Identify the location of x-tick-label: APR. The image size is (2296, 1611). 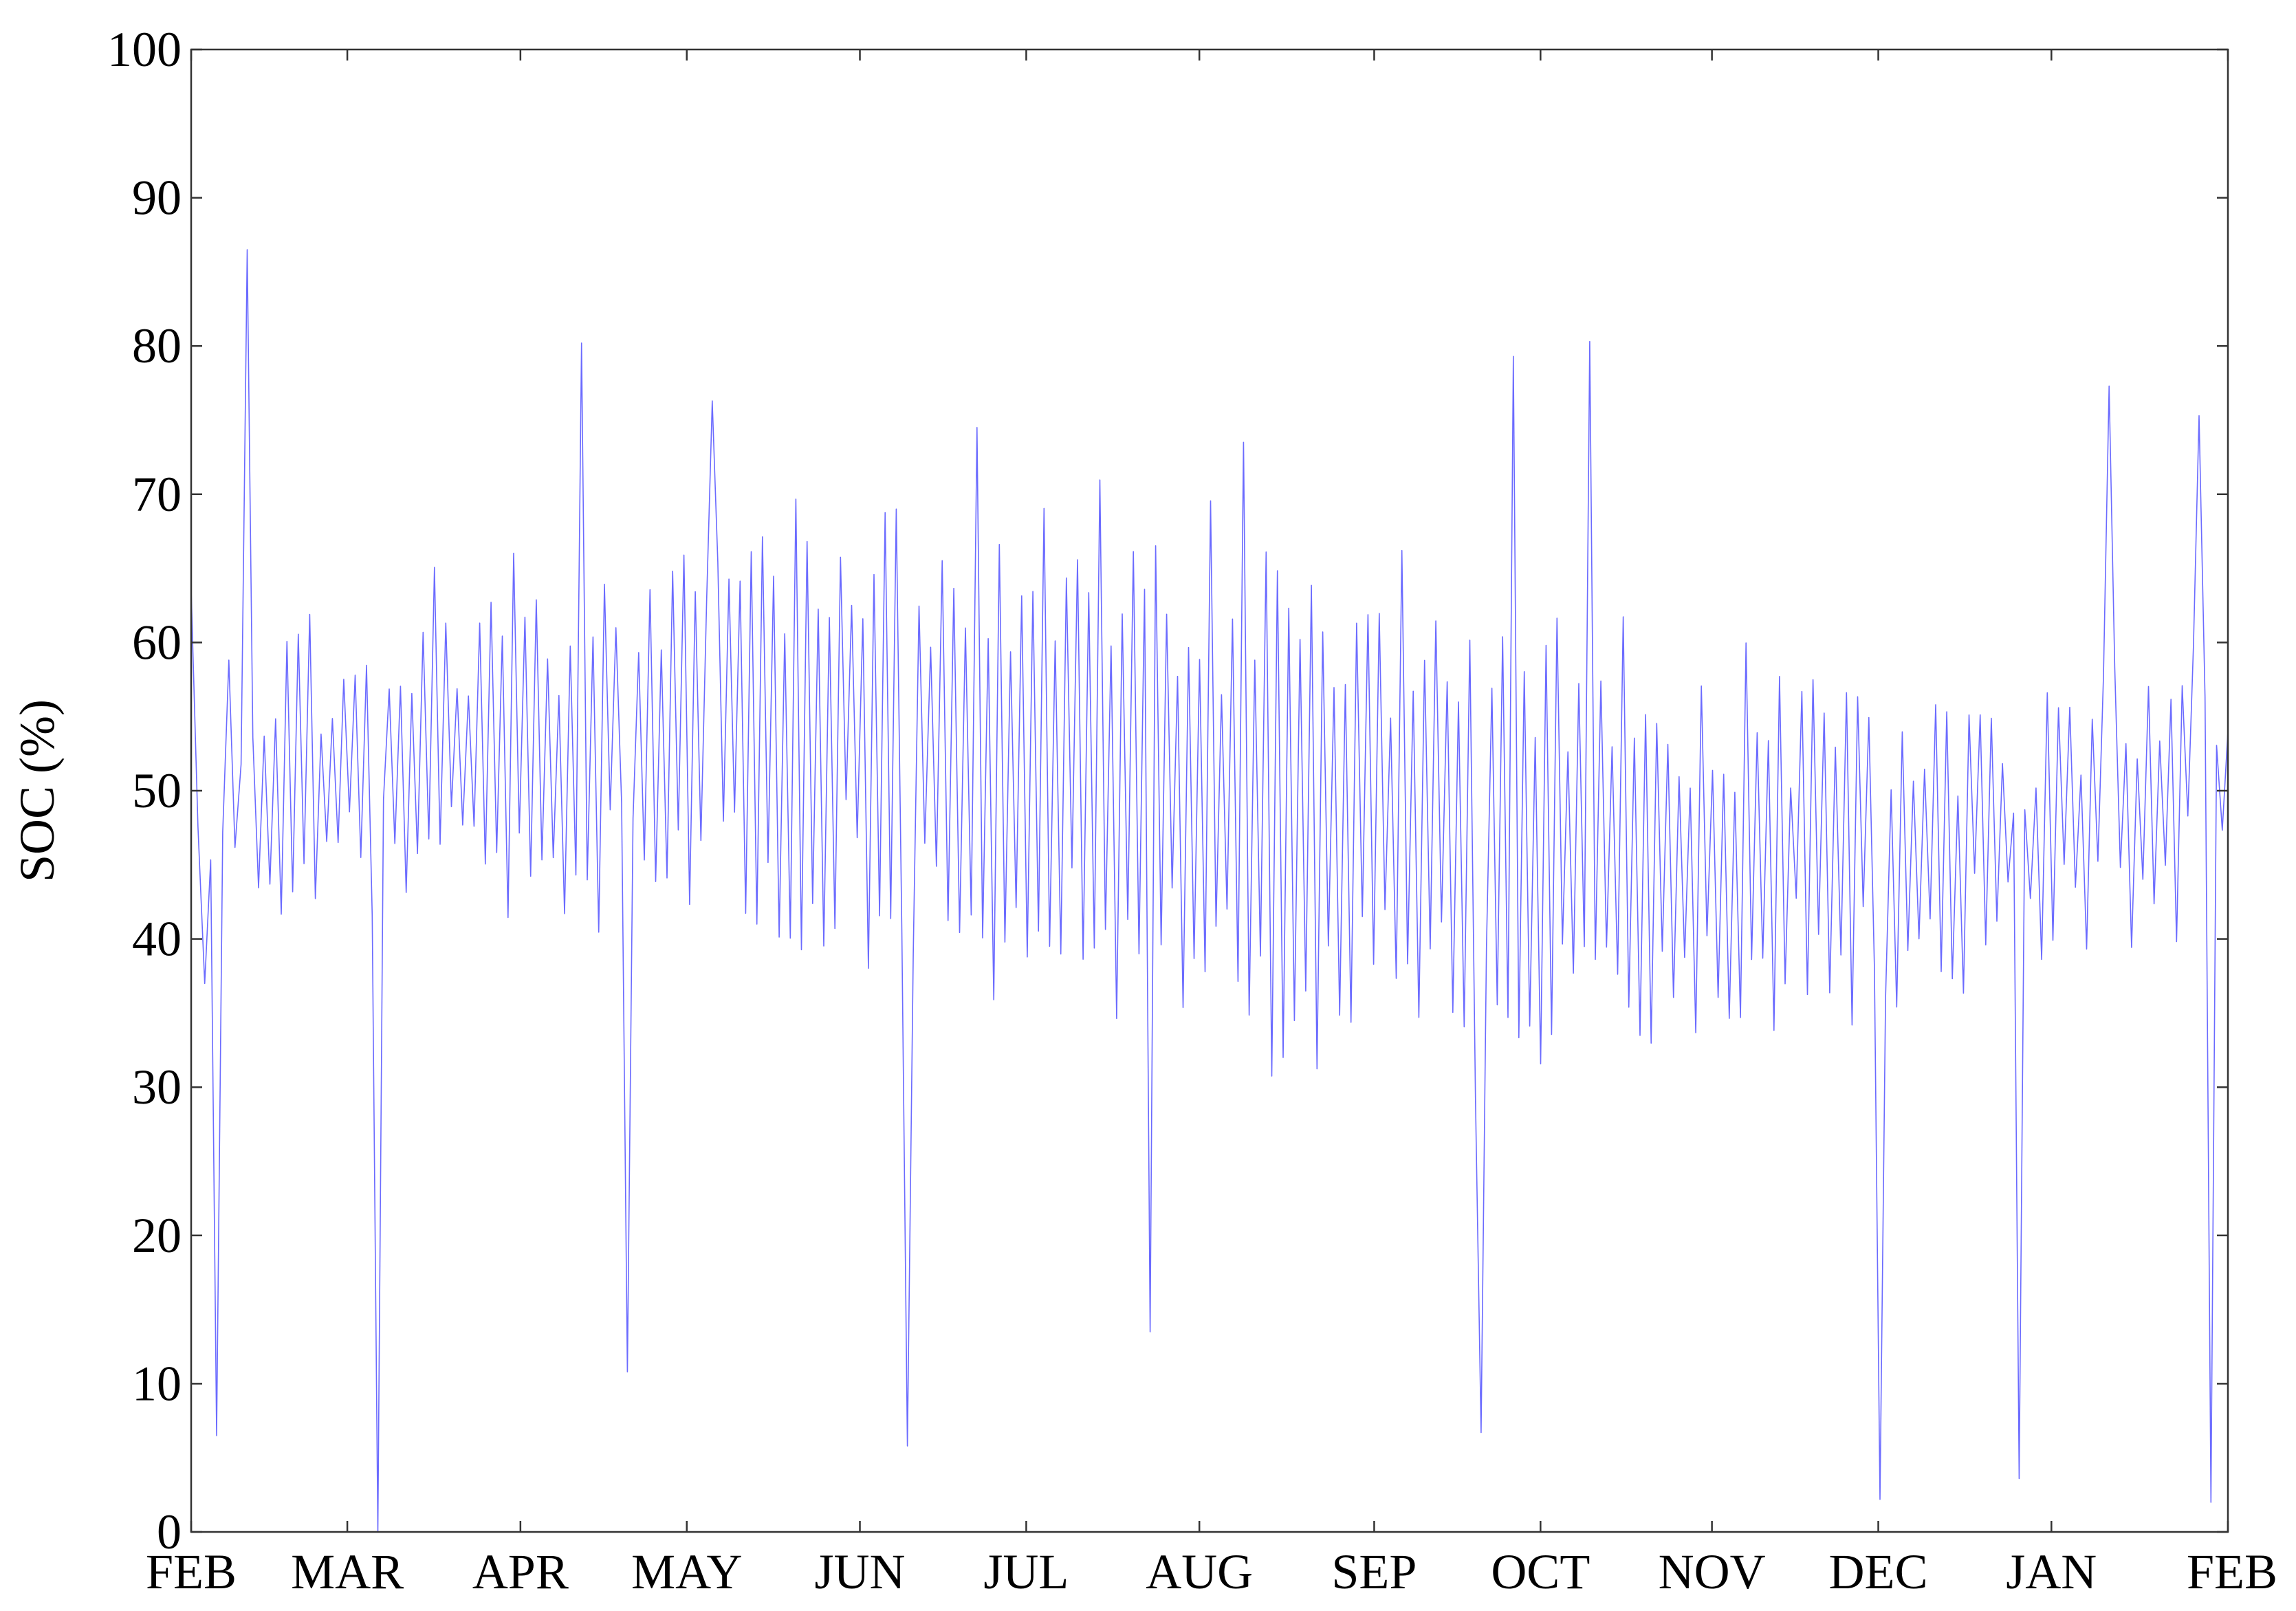
(520, 1571).